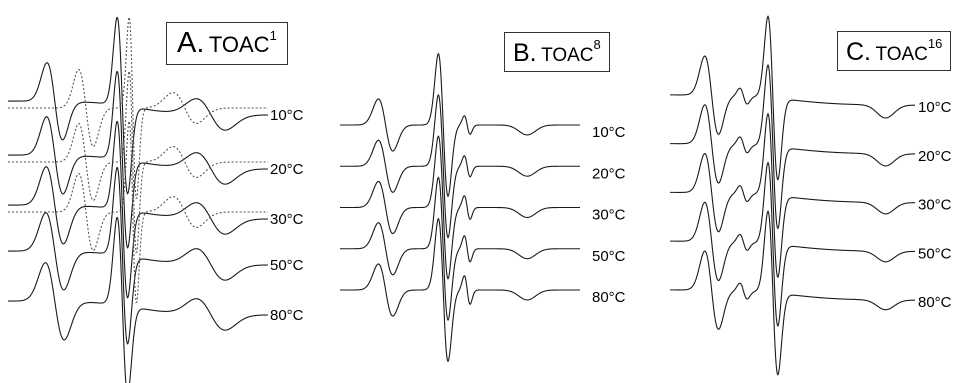  What do you see at coordinates (525, 53) in the screenshot?
I see `panel-b-letter: B.` at bounding box center [525, 53].